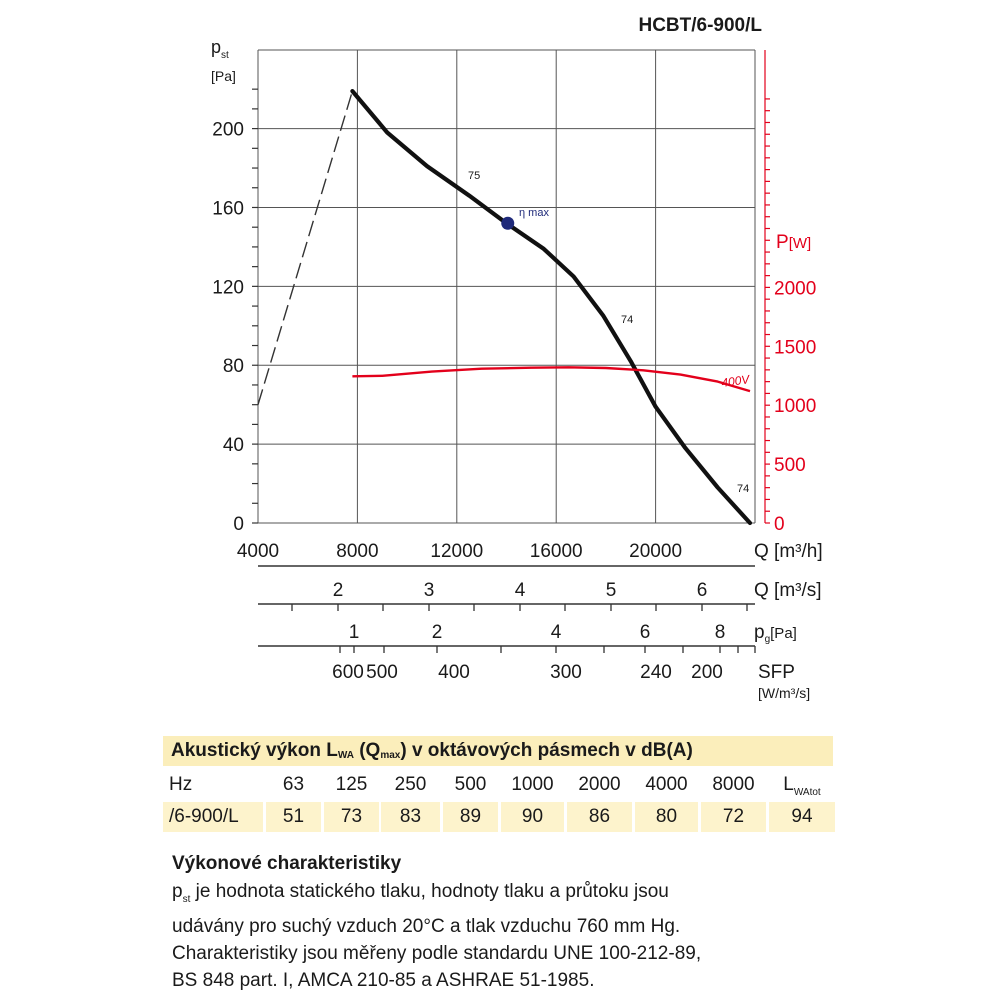 This screenshot has height=1000, width=1000. What do you see at coordinates (702, 590) in the screenshot?
I see `q-m3s-tick-label: 6` at bounding box center [702, 590].